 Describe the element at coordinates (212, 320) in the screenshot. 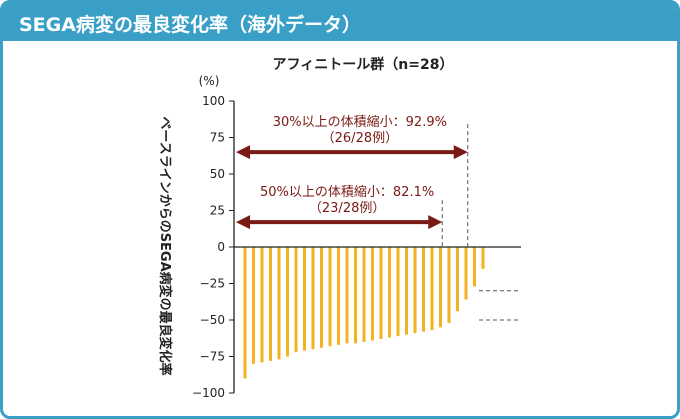

I see `y-tick-label: −50` at that location.